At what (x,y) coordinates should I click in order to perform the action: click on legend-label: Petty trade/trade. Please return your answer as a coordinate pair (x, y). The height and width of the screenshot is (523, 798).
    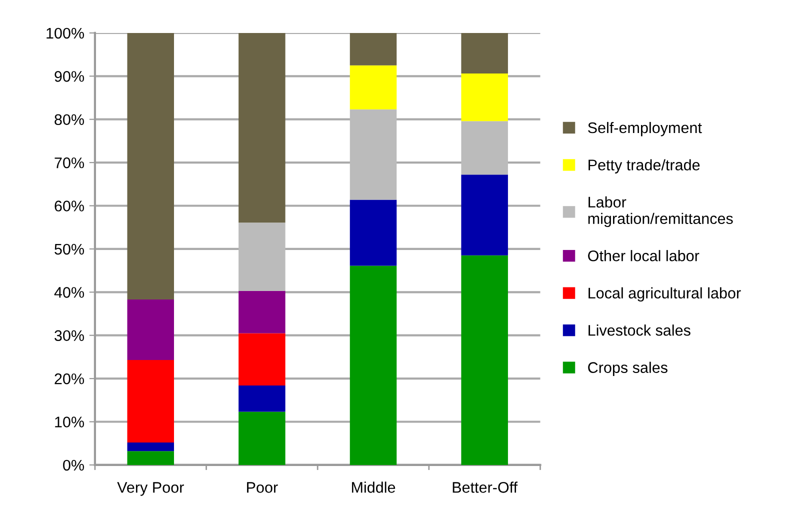
    Looking at the image, I should click on (644, 166).